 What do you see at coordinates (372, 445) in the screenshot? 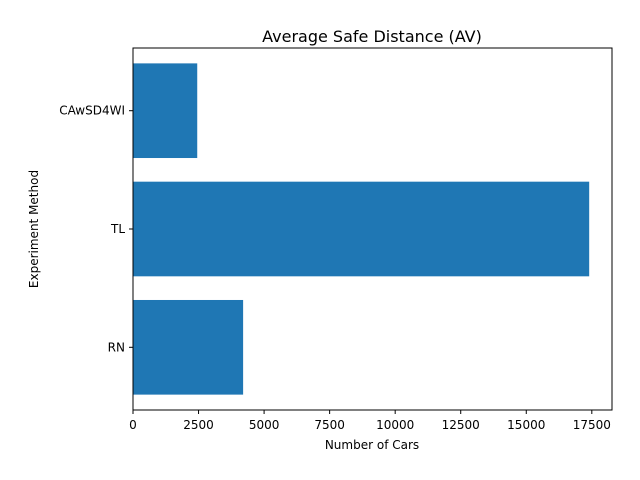
I see `x-axis-label: Number of Cars` at bounding box center [372, 445].